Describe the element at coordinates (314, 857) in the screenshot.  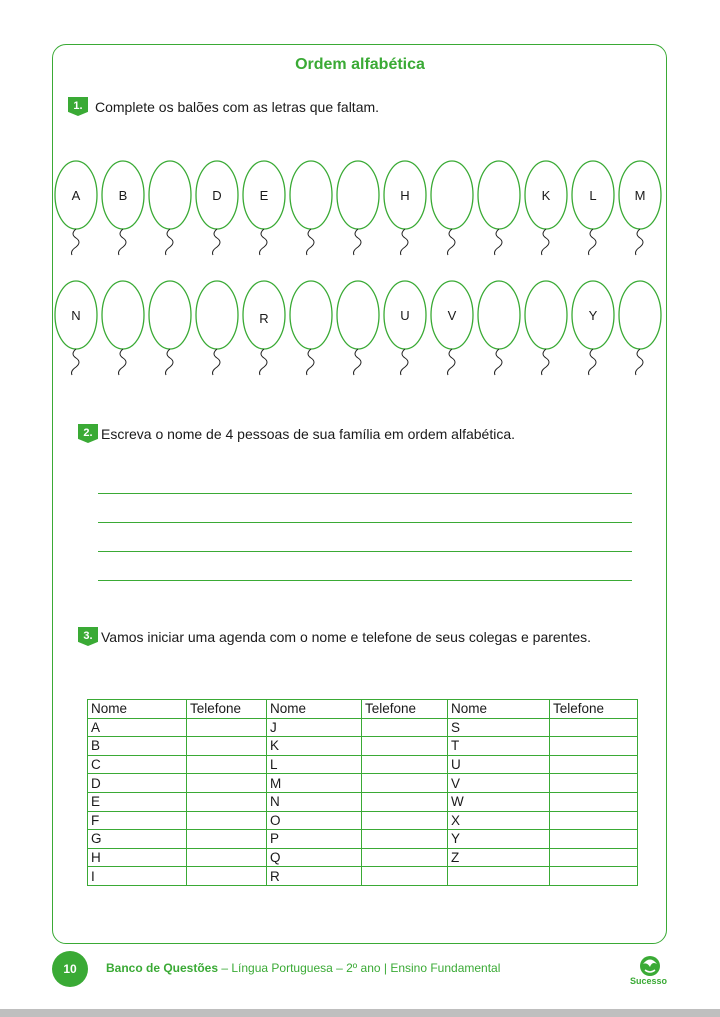
I see `agenda-name-cell: Q` at that location.